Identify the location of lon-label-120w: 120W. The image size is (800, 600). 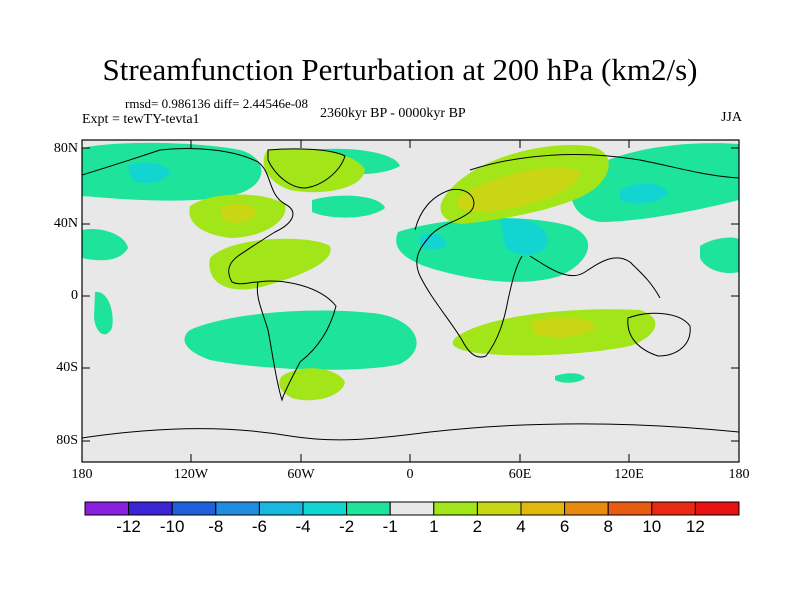
(191, 474).